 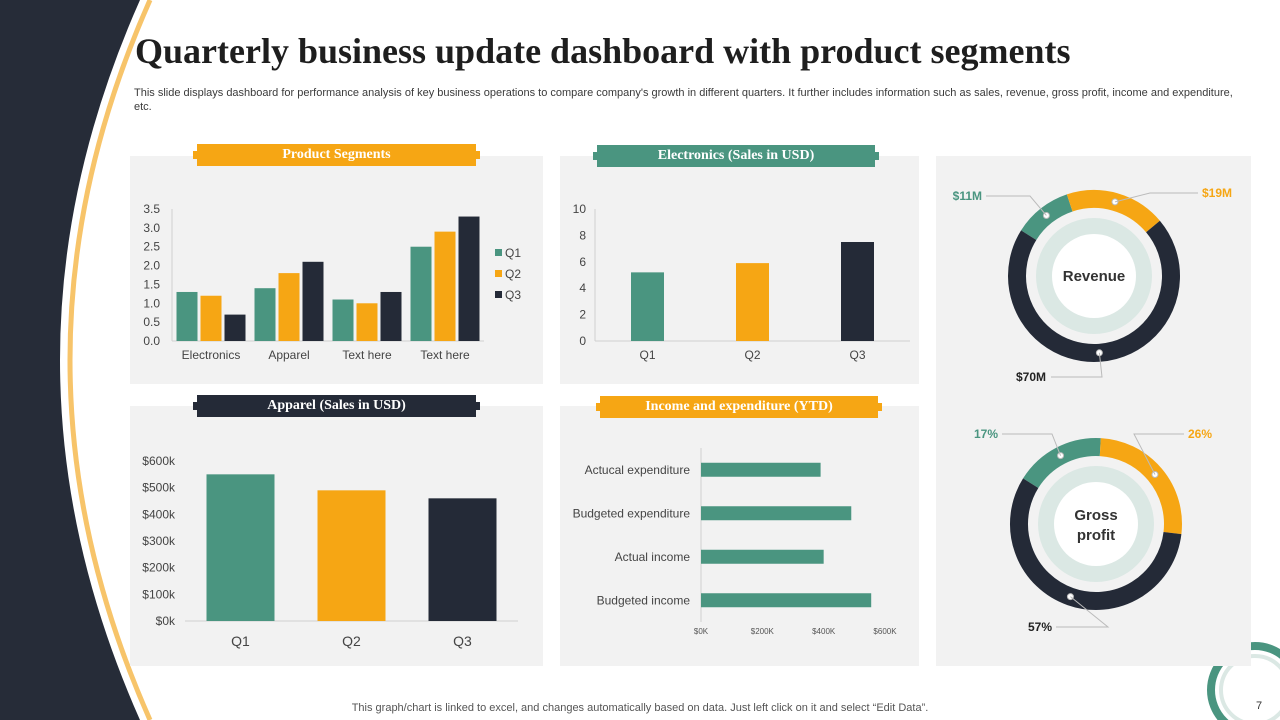 What do you see at coordinates (582, 315) in the screenshot?
I see `electronics-y-tick-label: 2` at bounding box center [582, 315].